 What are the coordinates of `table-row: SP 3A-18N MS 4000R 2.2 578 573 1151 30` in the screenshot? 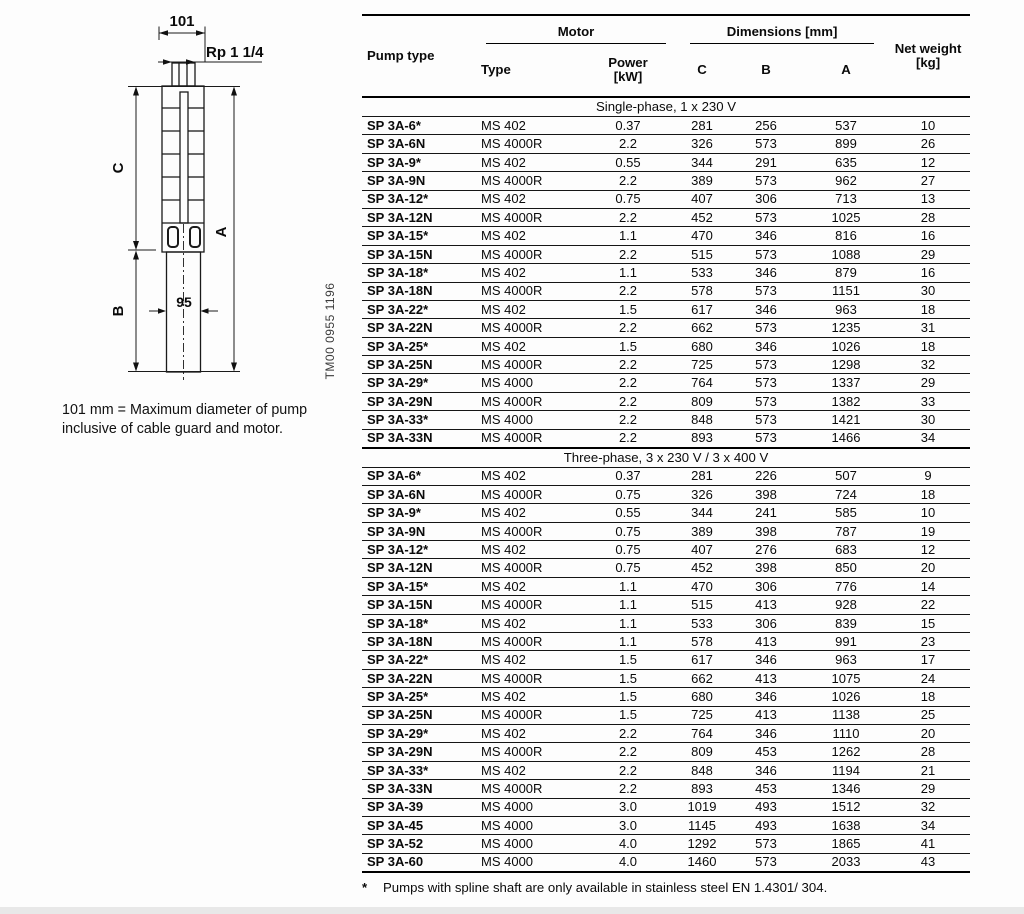 It's located at (666, 291).